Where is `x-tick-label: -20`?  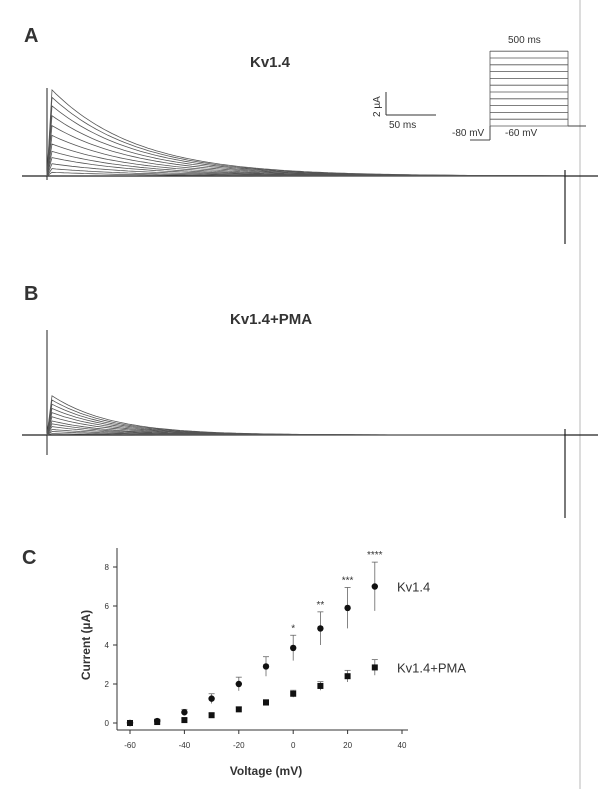 x-tick-label: -20 is located at coordinates (239, 745).